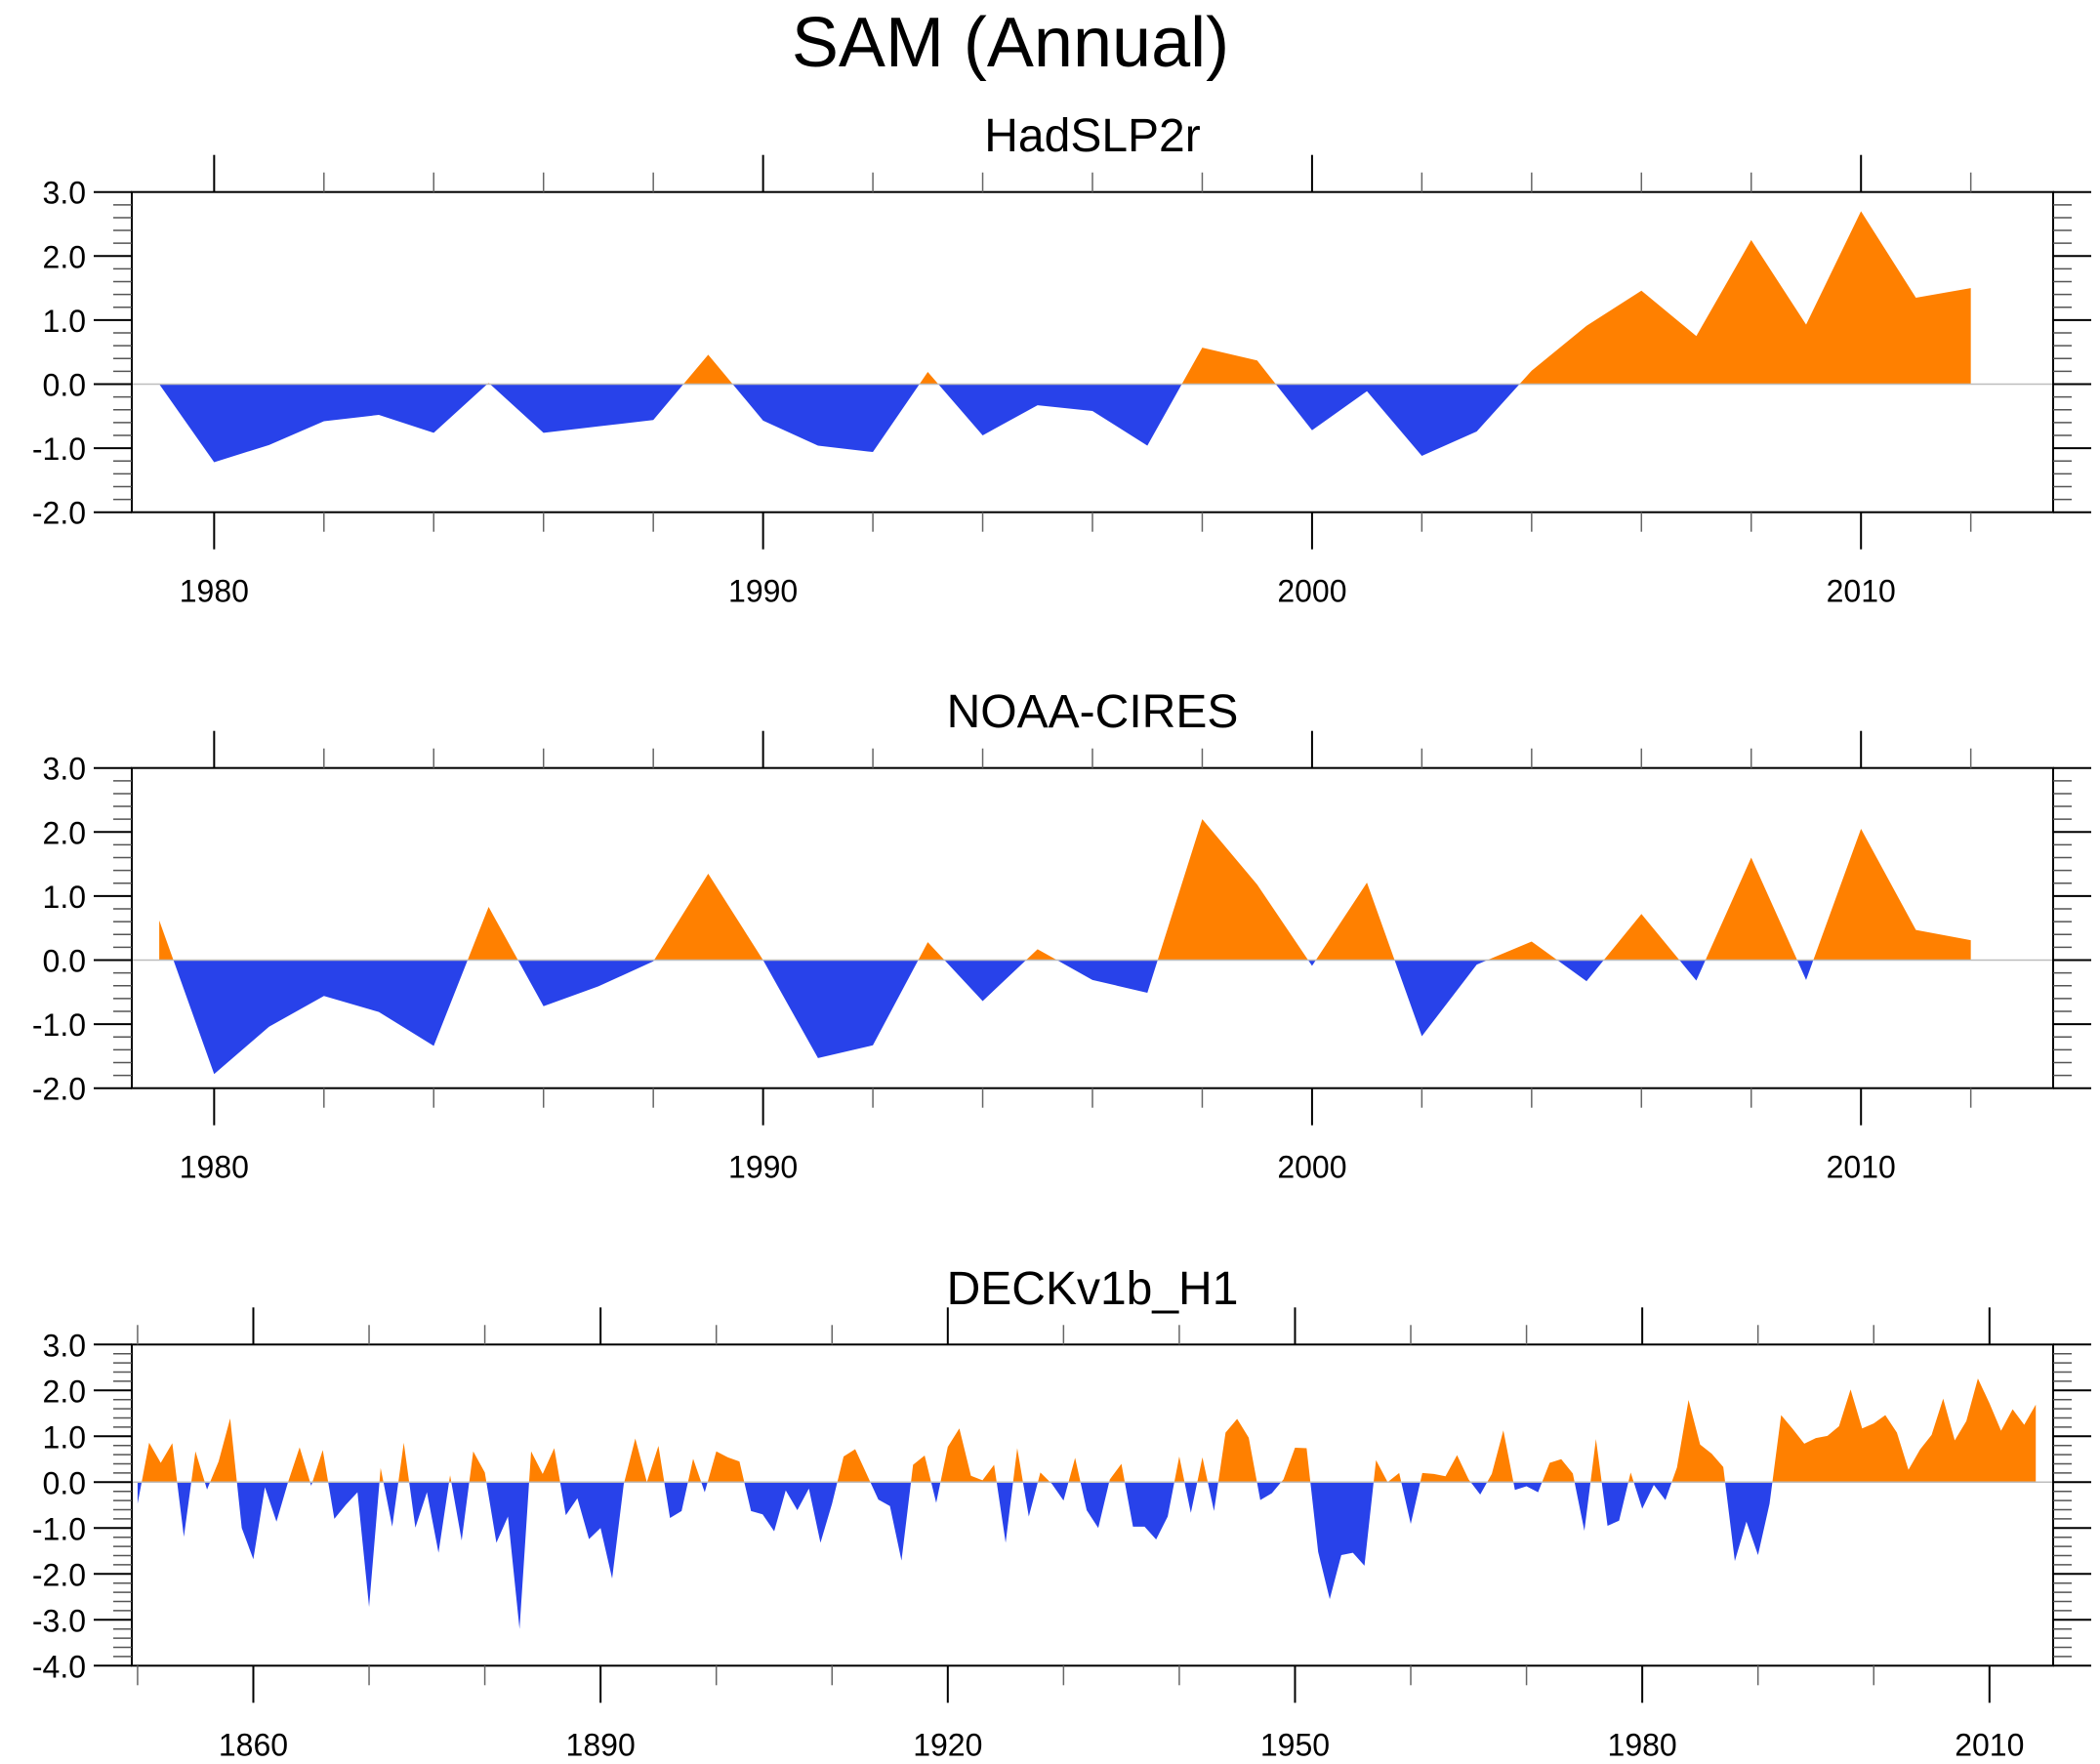 This screenshot has height=1764, width=2100. Describe the element at coordinates (1093, 1289) in the screenshot. I see `panel-title: DECKv1b_H1` at that location.